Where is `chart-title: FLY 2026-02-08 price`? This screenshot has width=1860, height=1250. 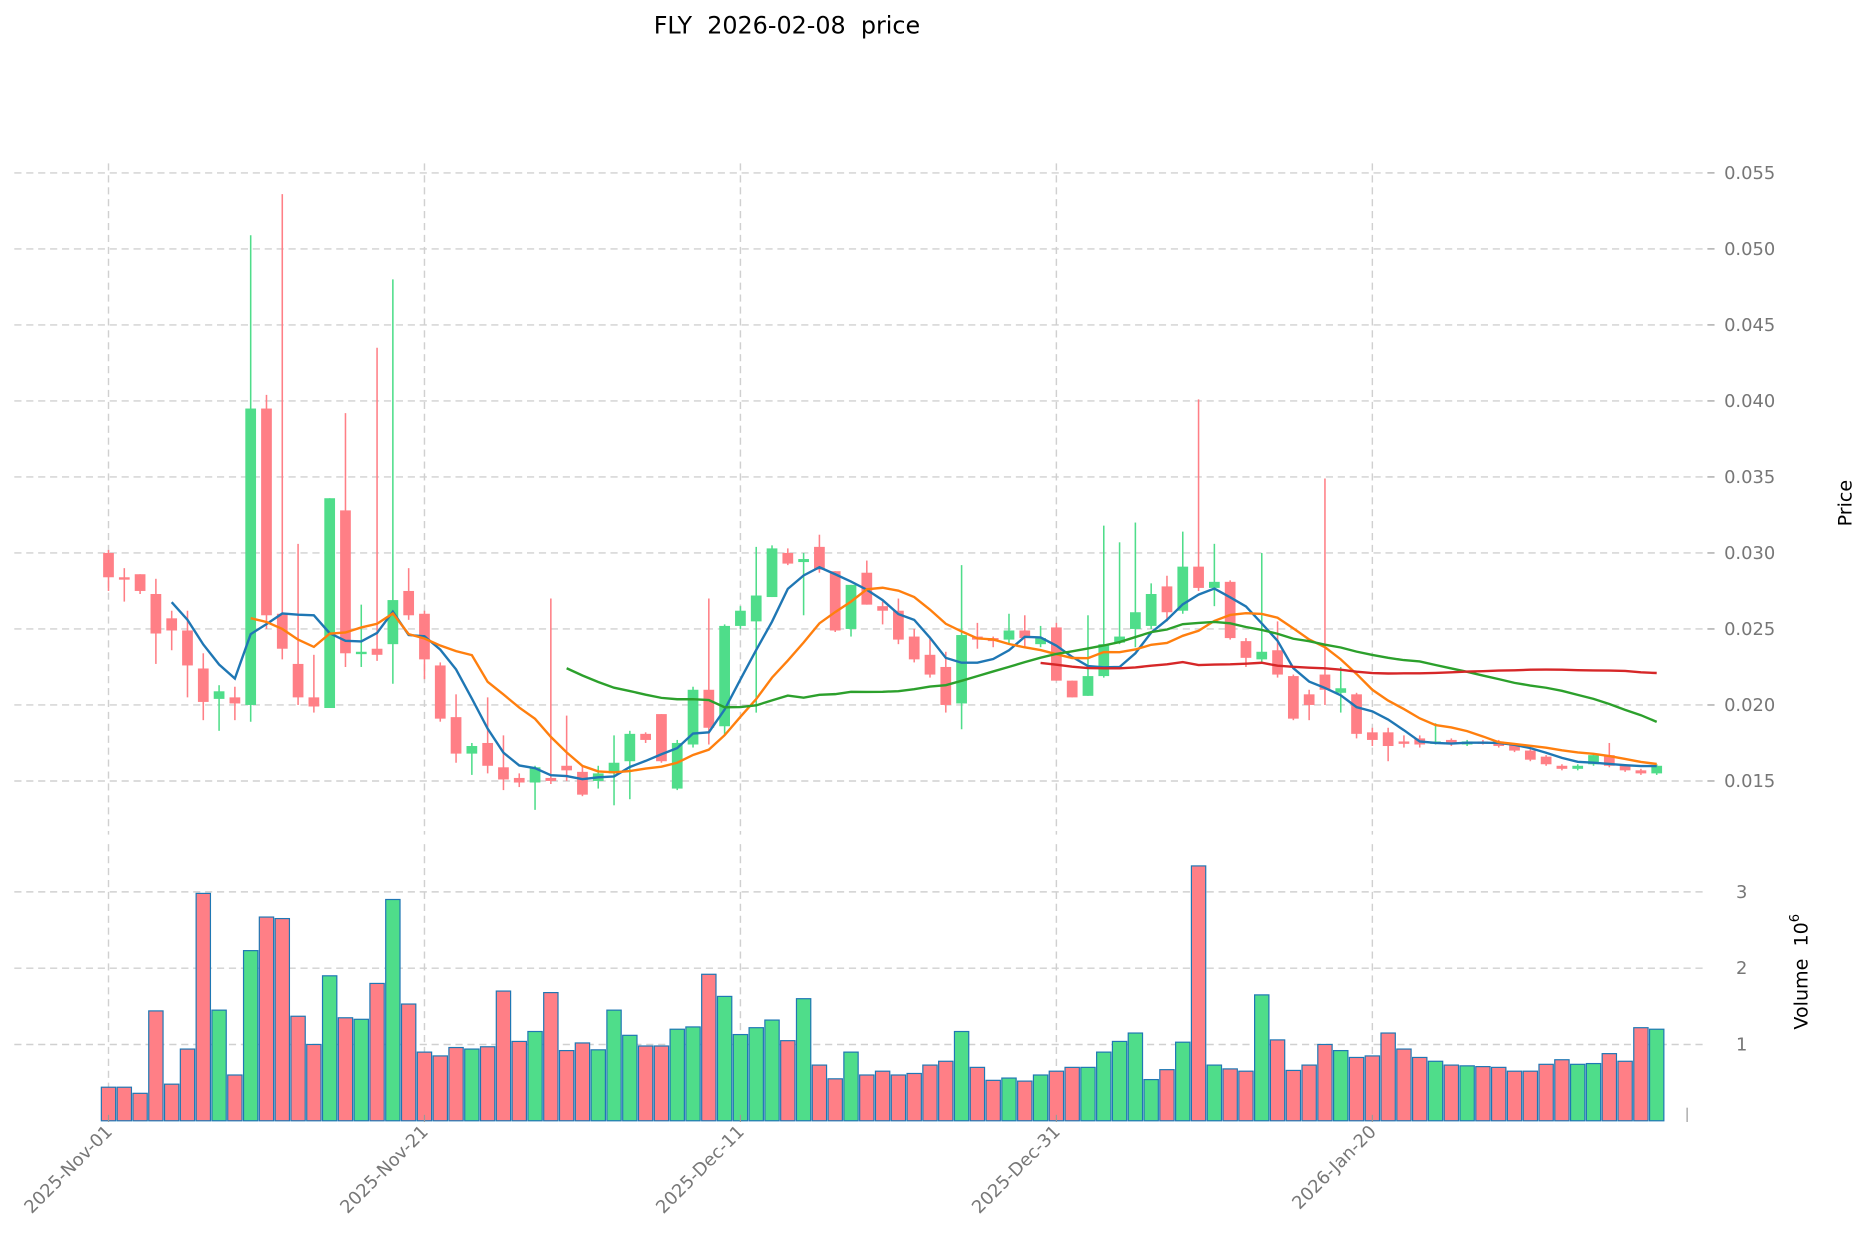
chart-title: FLY 2026-02-08 price is located at coordinates (787, 25).